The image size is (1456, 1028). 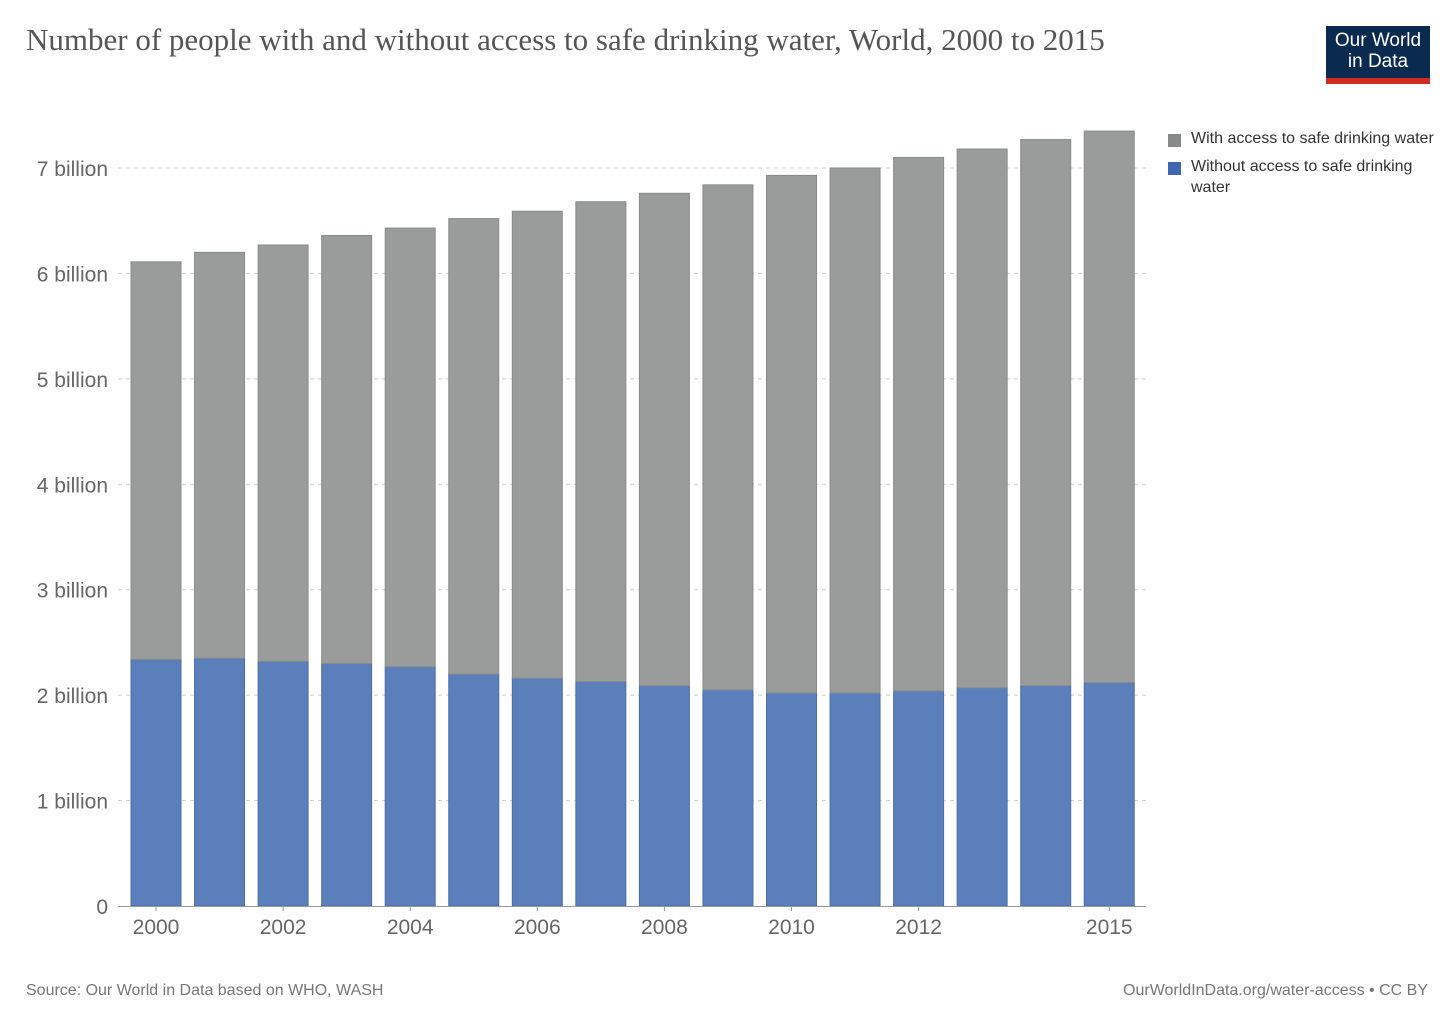 I want to click on x-tick-label: 2002, so click(x=283, y=927).